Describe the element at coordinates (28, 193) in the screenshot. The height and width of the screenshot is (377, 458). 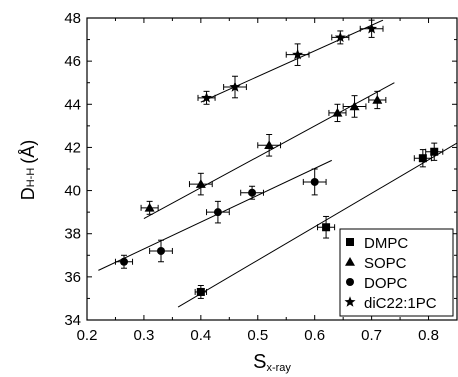
I see `y-axis-label-main: D` at that location.